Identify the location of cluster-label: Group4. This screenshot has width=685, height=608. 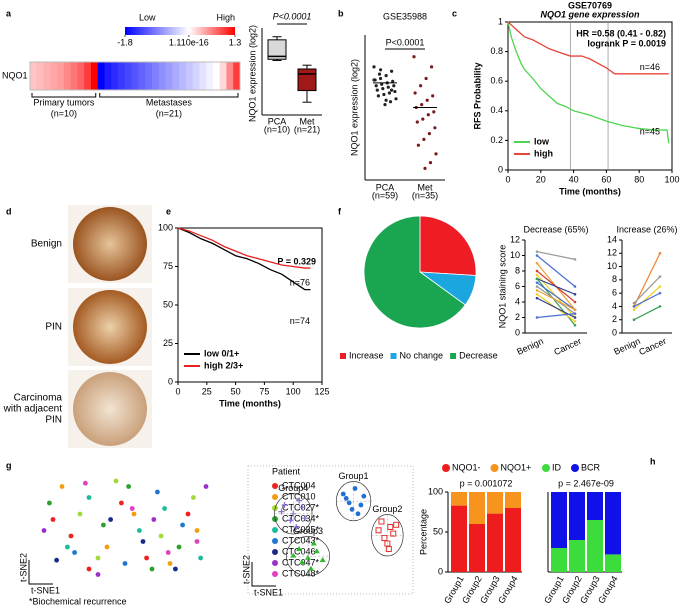
(293, 488).